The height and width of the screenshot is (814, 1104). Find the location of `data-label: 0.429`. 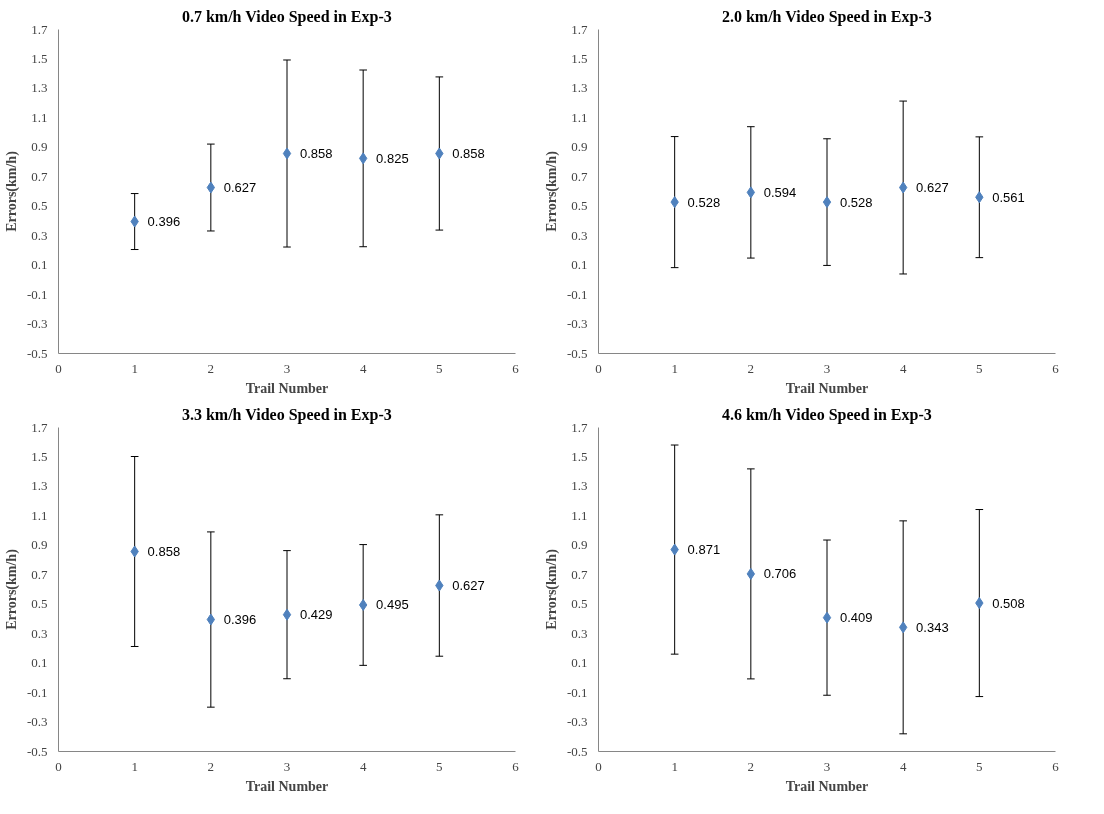

data-label: 0.429 is located at coordinates (316, 615).